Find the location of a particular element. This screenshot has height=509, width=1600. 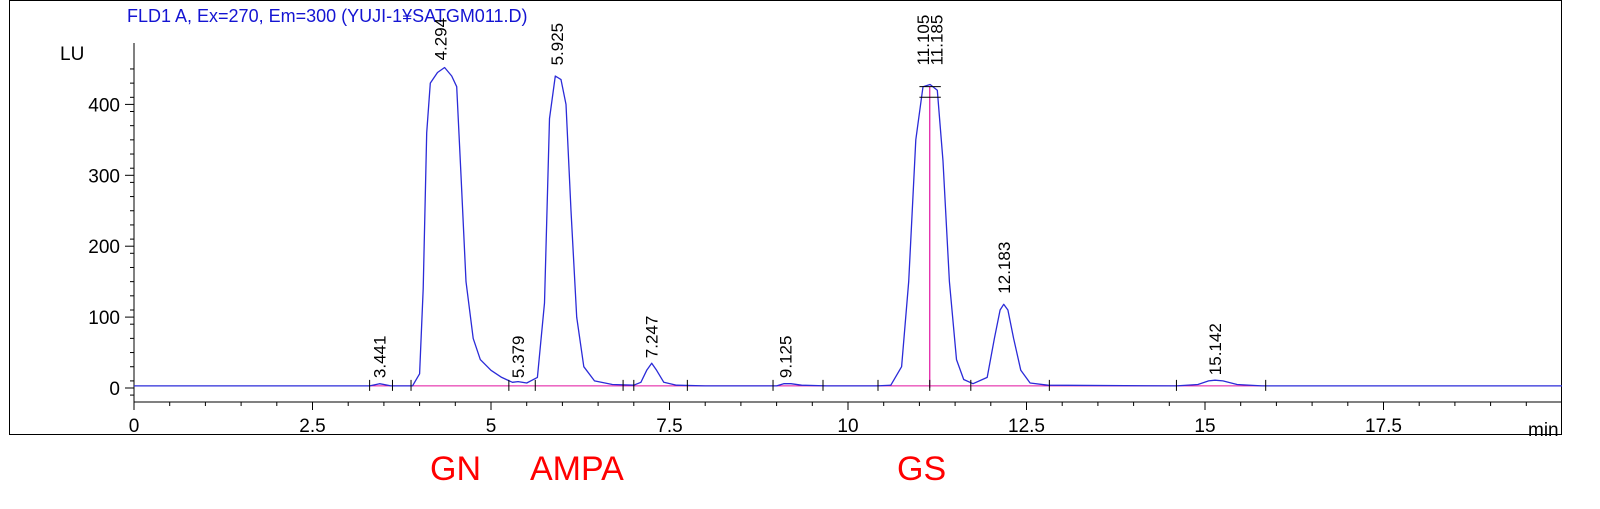

y-tick-label: 200 is located at coordinates (104, 247).